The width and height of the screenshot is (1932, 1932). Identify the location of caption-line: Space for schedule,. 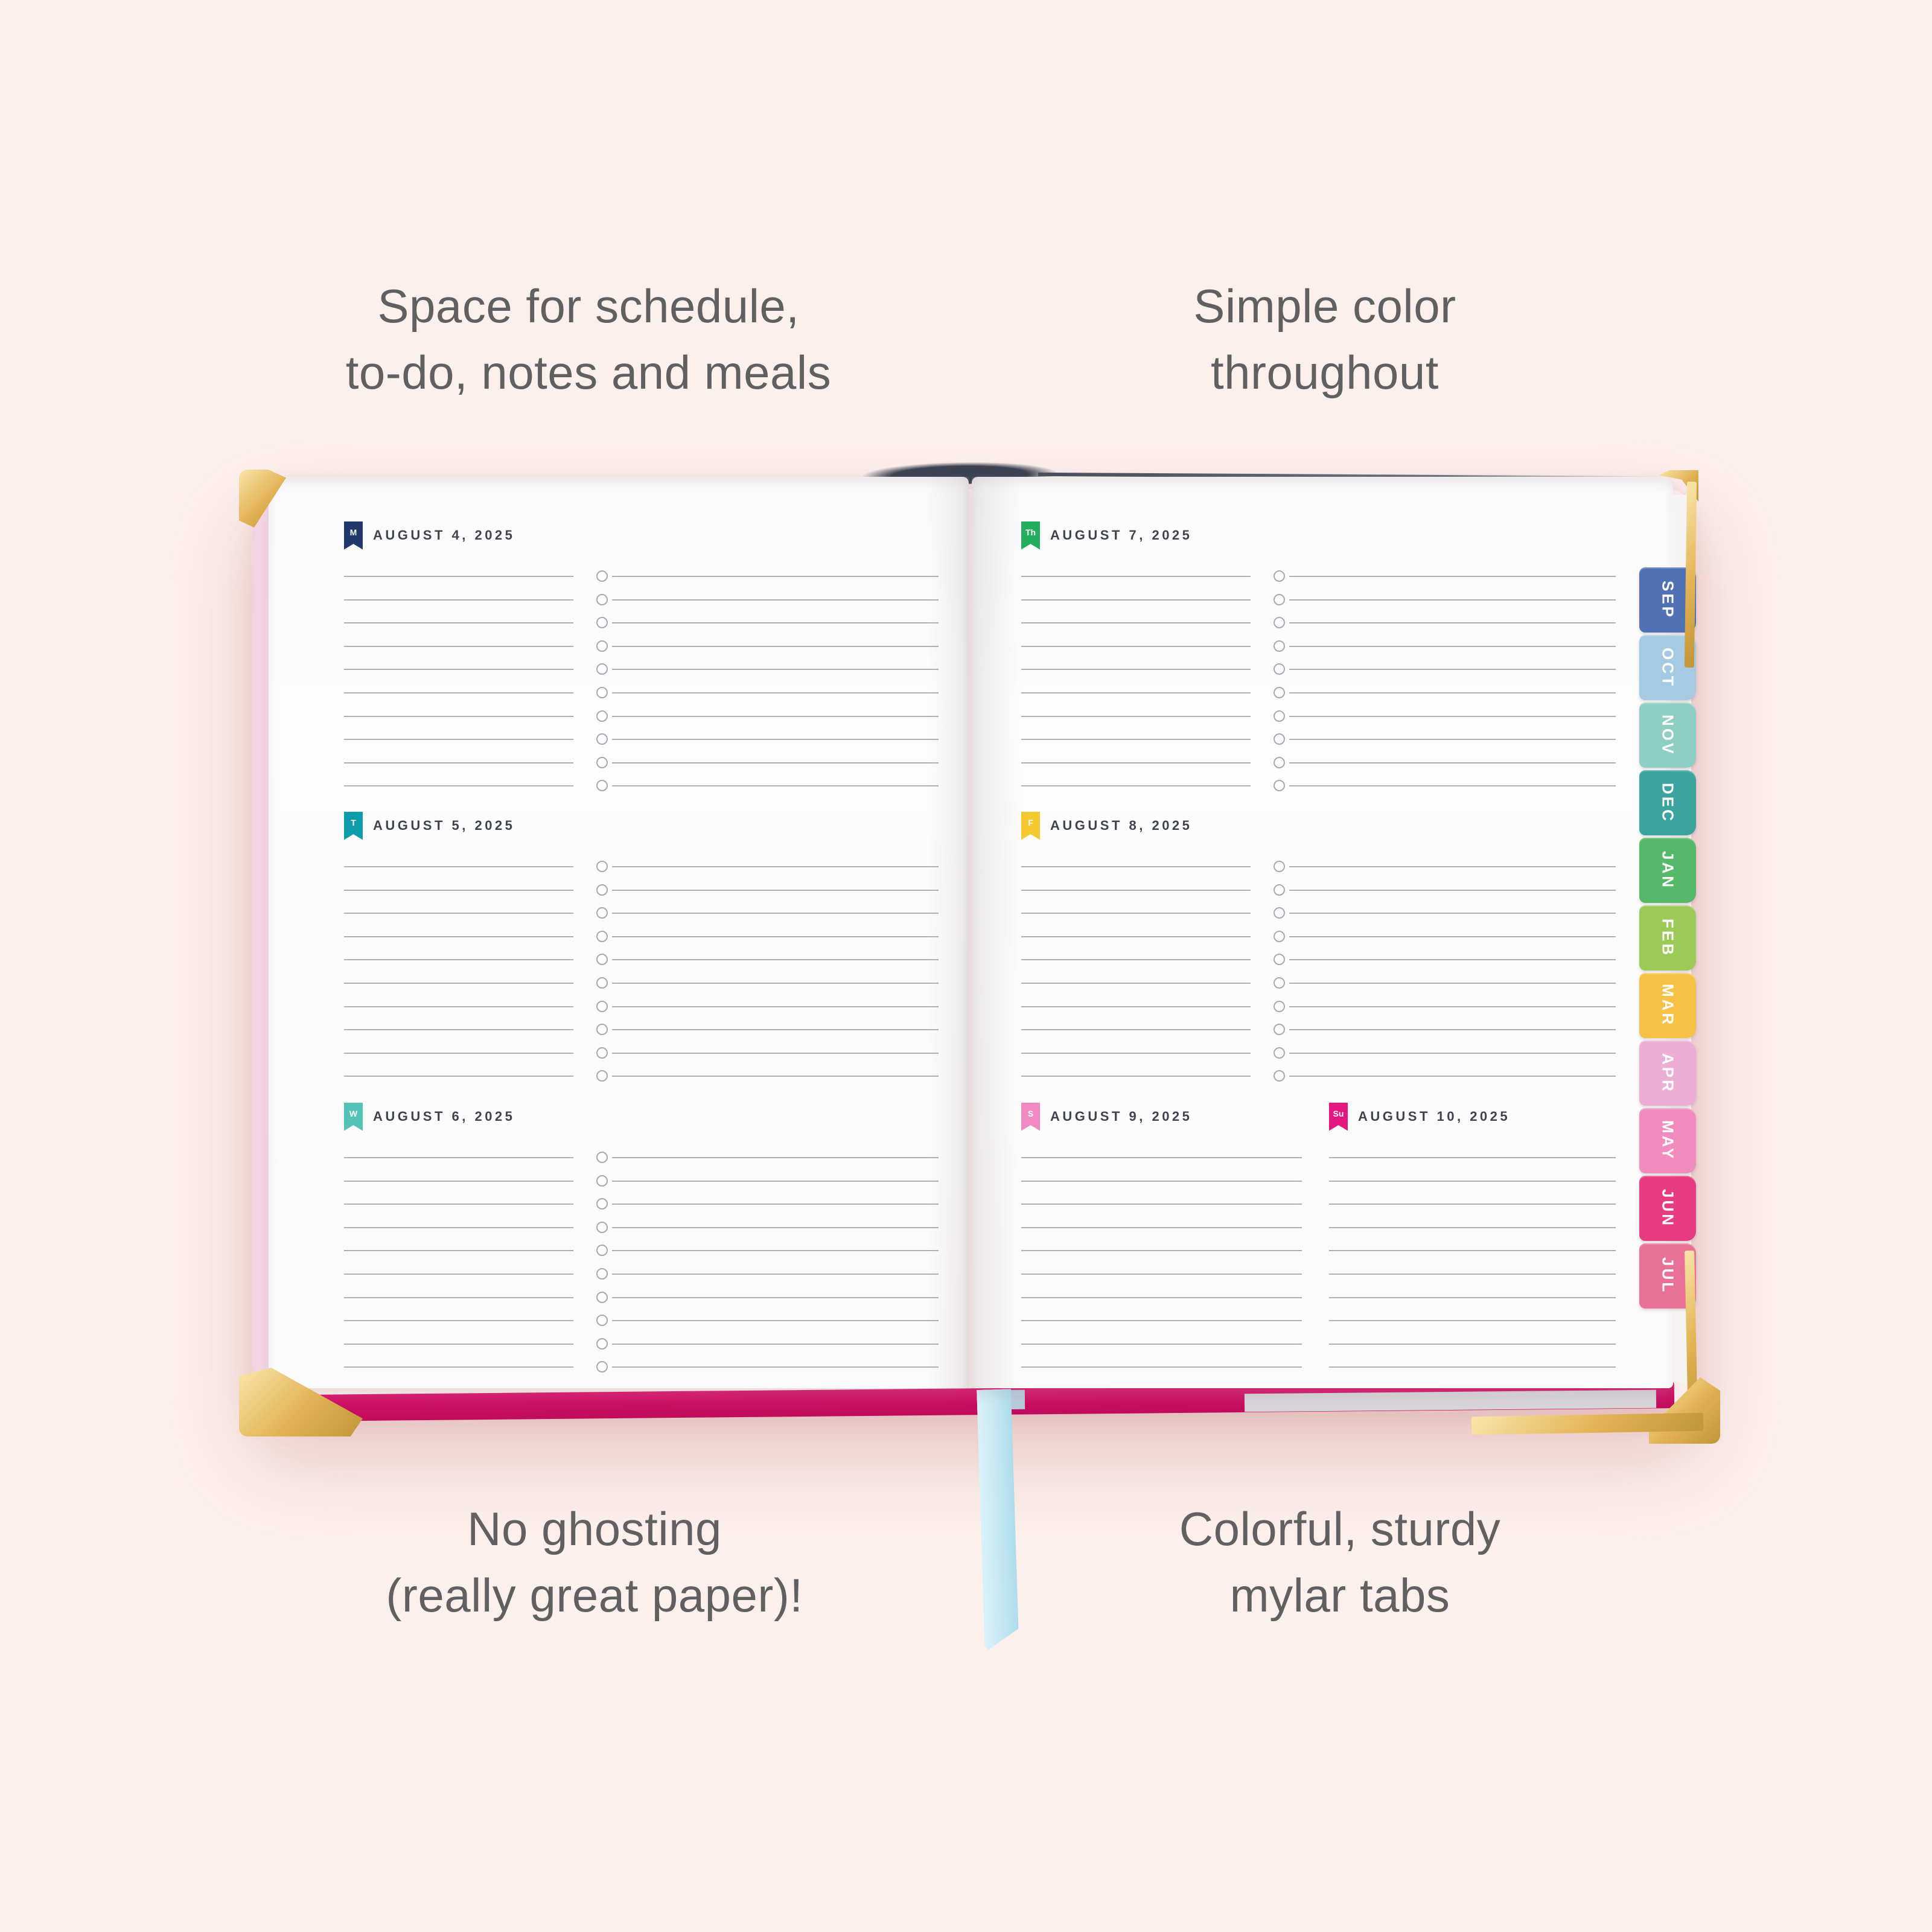
(588, 306).